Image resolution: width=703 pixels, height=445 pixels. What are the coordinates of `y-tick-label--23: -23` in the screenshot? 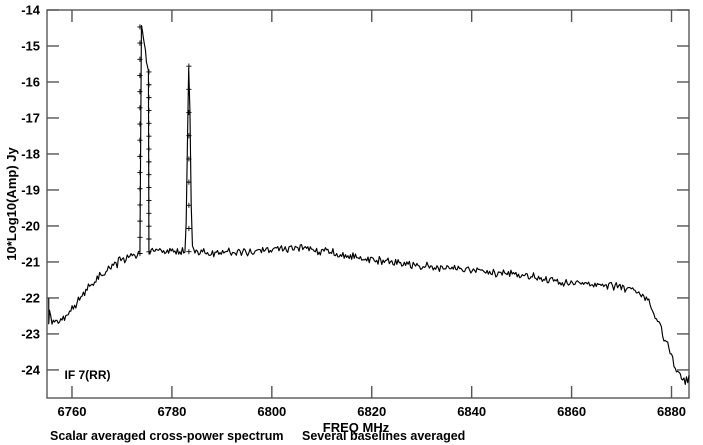 It's located at (30, 333).